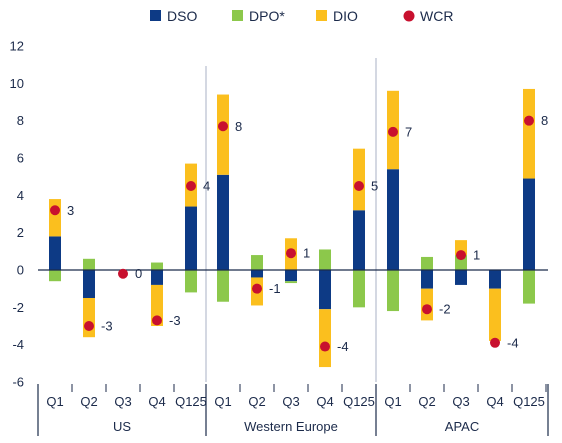 The height and width of the screenshot is (443, 562). I want to click on bar-dso-western-europe-q3, so click(291, 276).